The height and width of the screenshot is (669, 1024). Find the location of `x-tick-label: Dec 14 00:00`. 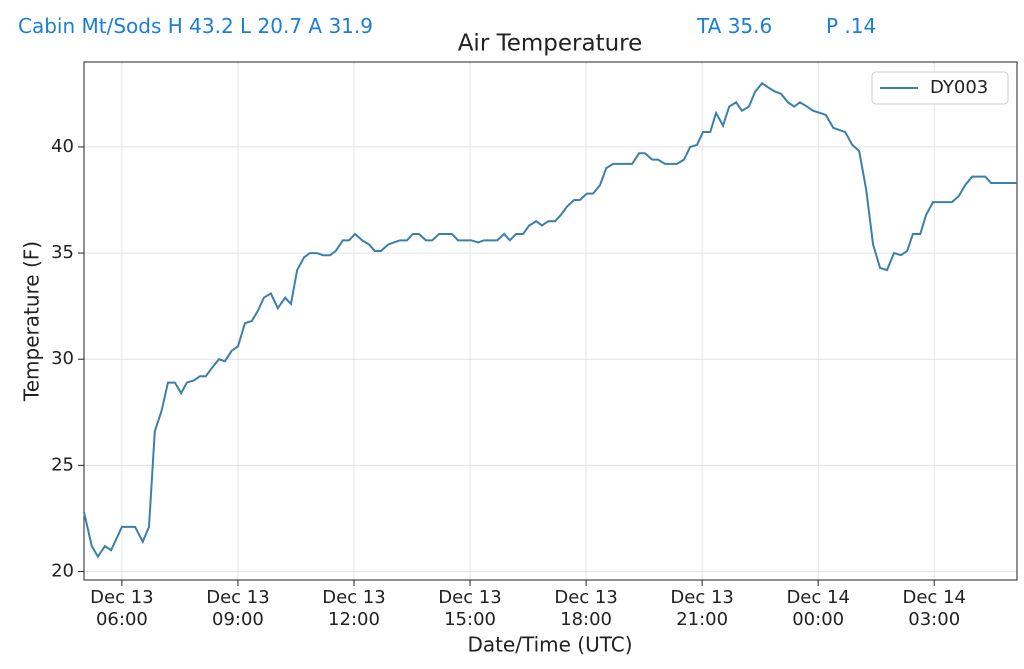

x-tick-label: Dec 14 00:00 is located at coordinates (818, 608).